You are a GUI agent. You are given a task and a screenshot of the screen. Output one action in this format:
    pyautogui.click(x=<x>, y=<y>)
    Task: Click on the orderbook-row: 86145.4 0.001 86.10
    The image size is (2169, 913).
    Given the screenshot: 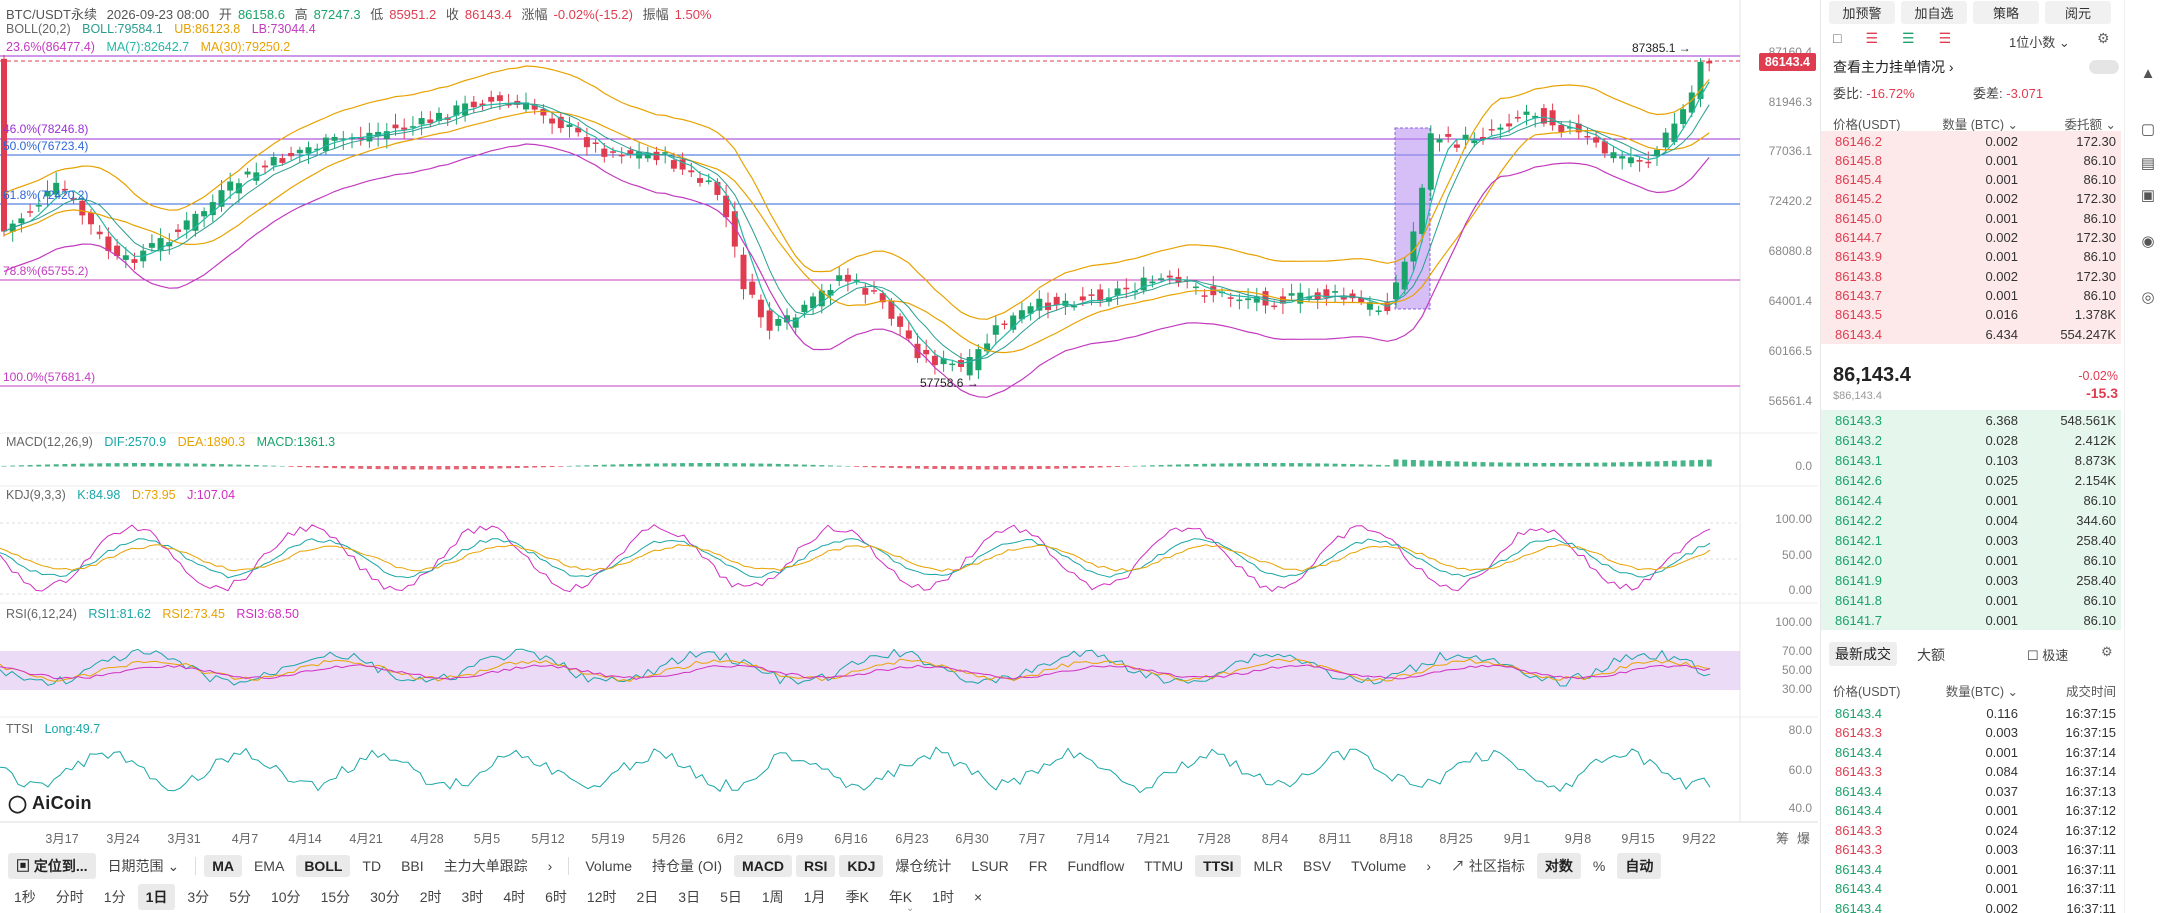 What is the action you would take?
    pyautogui.click(x=1971, y=179)
    